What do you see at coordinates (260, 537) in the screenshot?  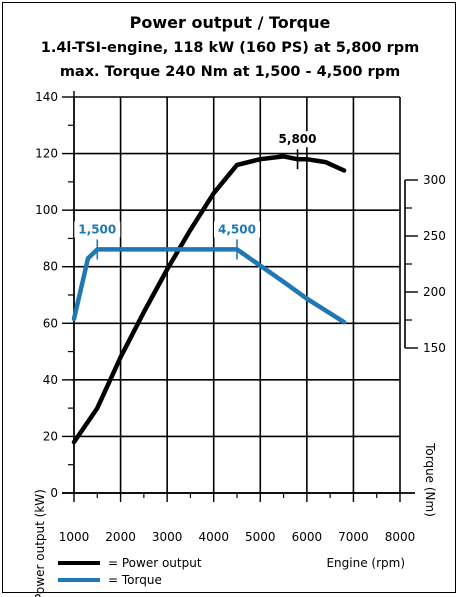 I see `x-tick-label: 5000` at bounding box center [260, 537].